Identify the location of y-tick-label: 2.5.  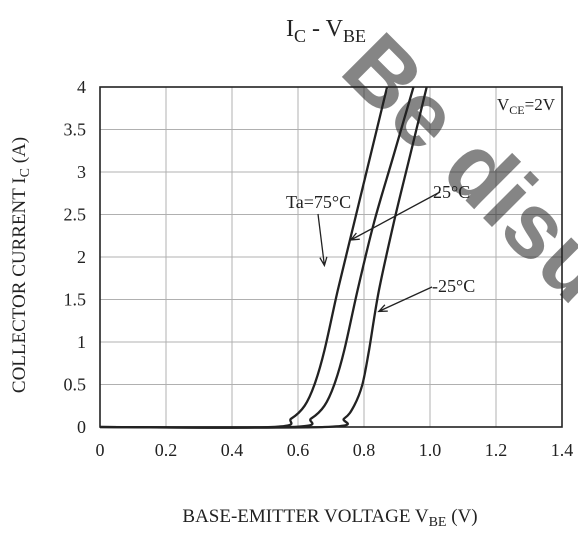
(75, 215).